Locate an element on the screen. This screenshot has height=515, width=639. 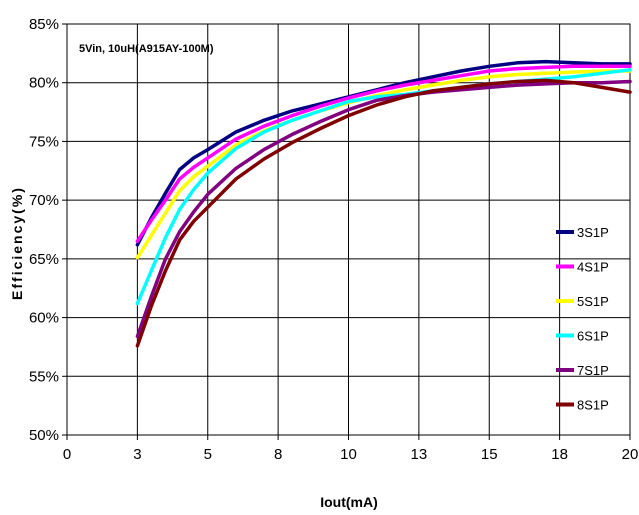
legend-label: 7S1P is located at coordinates (593, 370).